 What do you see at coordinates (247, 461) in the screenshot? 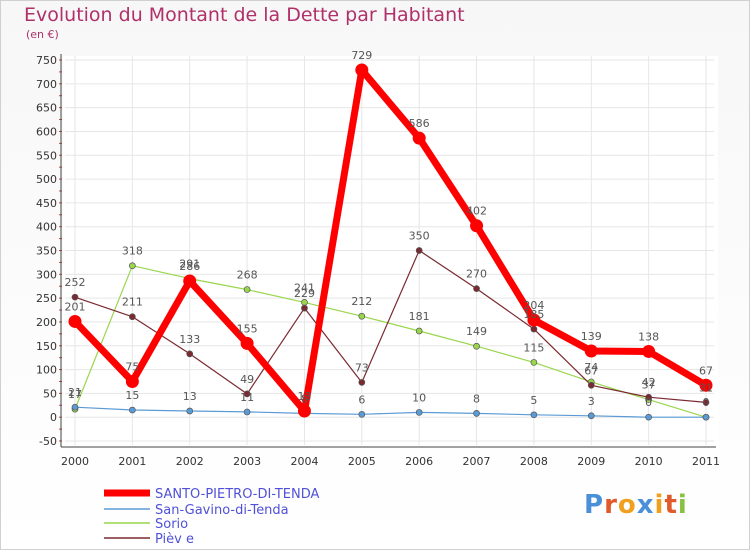
I see `x-tick-label: 2003` at bounding box center [247, 461].